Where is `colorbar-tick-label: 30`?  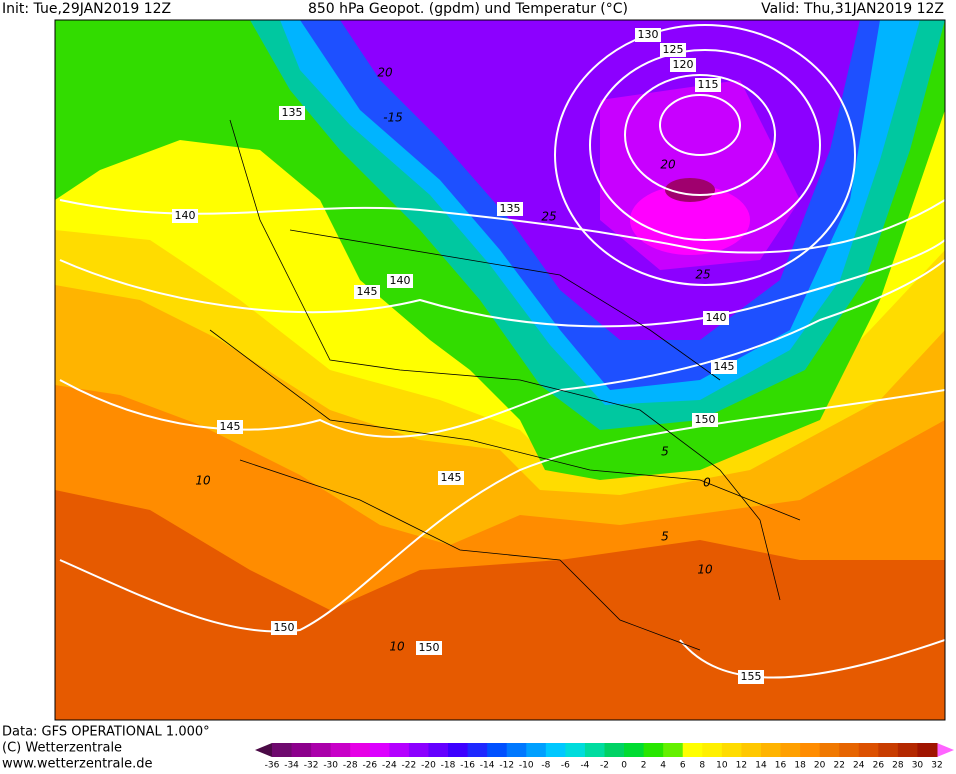
colorbar-tick-label: 30 is located at coordinates (918, 766).